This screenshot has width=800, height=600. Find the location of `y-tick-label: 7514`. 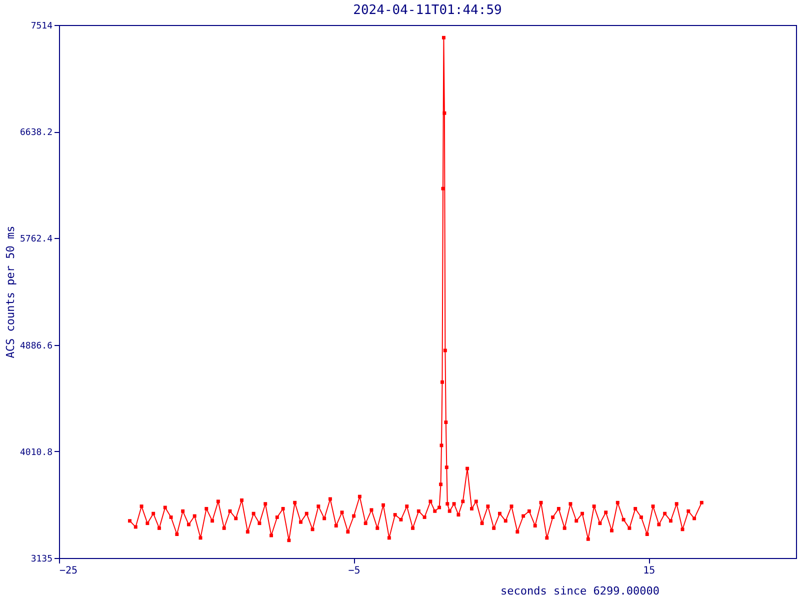

y-tick-label: 7514 is located at coordinates (41, 27).